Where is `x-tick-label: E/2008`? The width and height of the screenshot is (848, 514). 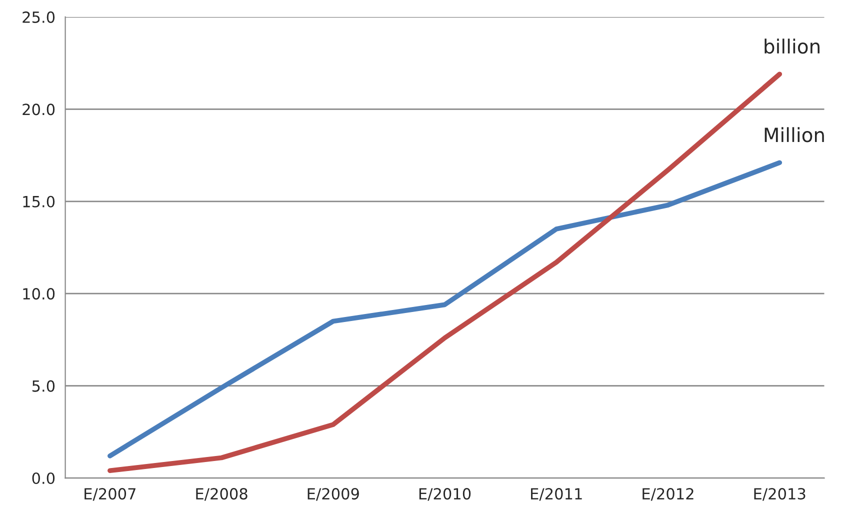
x-tick-label: E/2008 is located at coordinates (222, 494).